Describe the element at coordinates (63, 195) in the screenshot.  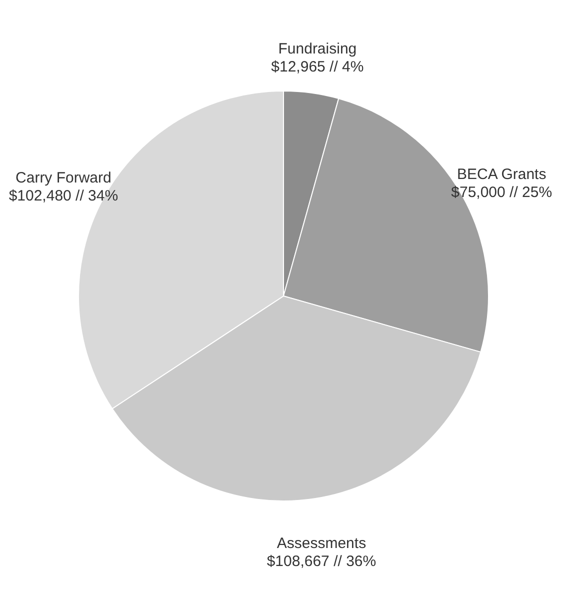
I see `data-label: $102,480 // 34%` at that location.